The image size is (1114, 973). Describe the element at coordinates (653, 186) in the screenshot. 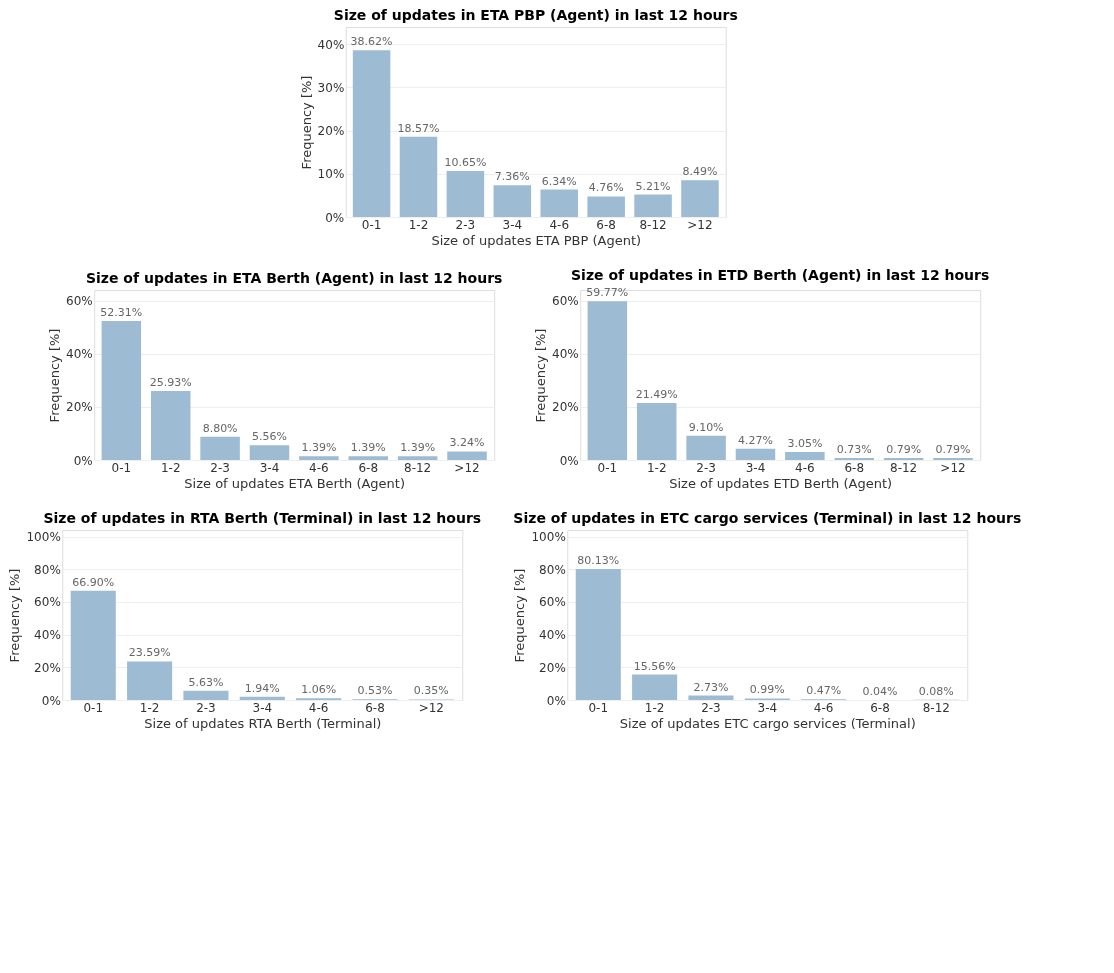

I see `data-label: 5.21%` at that location.